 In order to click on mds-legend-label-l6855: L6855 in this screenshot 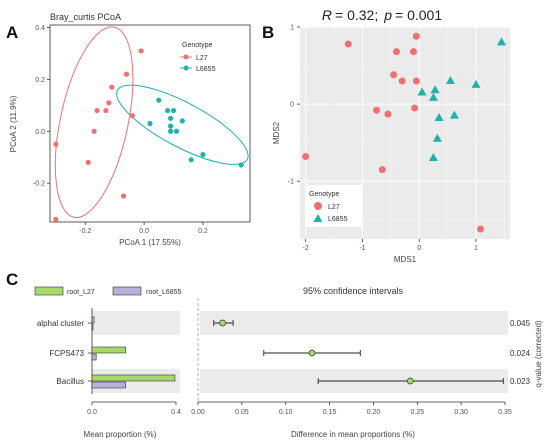, I will do `click(338, 219)`.